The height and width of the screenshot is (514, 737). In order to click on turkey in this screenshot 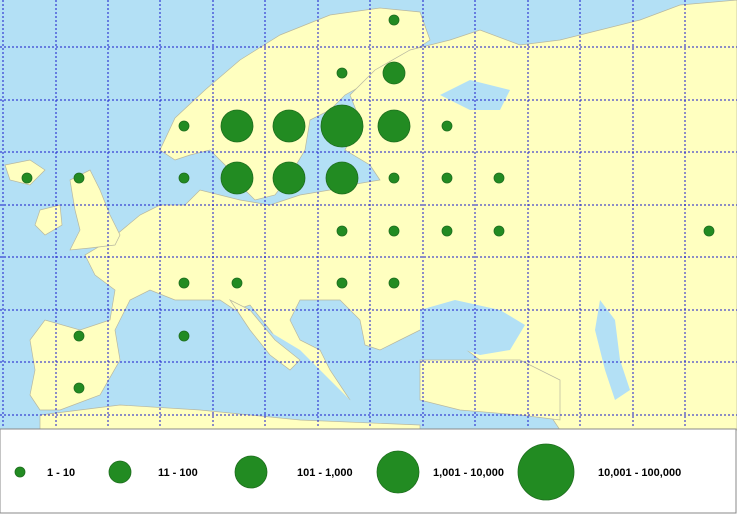, I will do `click(490, 390)`.